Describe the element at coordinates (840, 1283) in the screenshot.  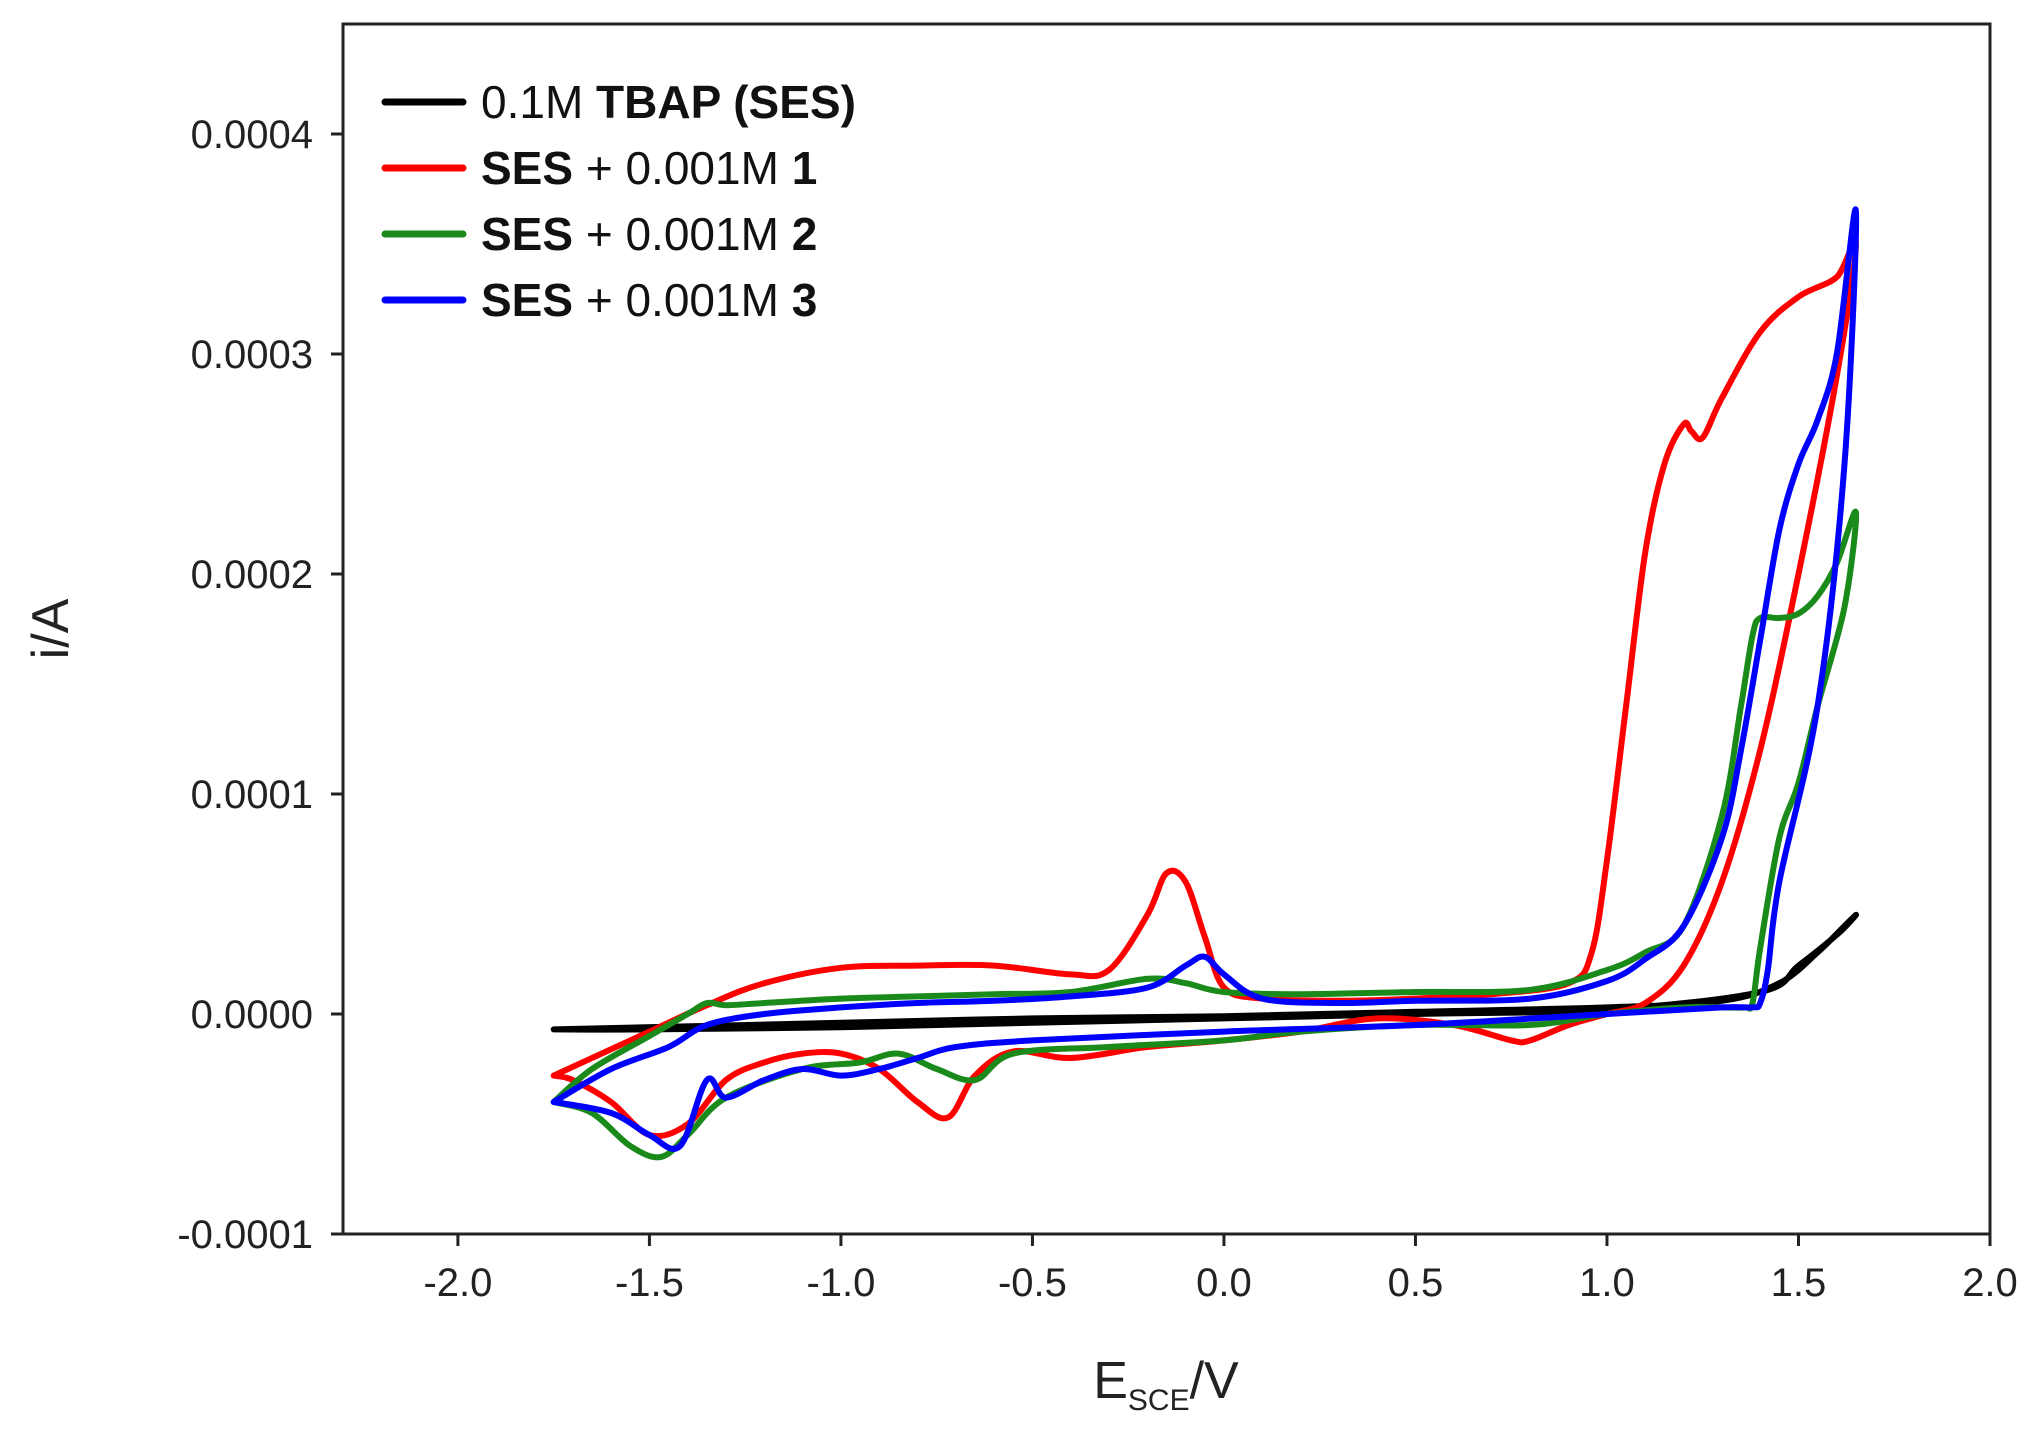
I see `x-tick-label: -1.0` at that location.